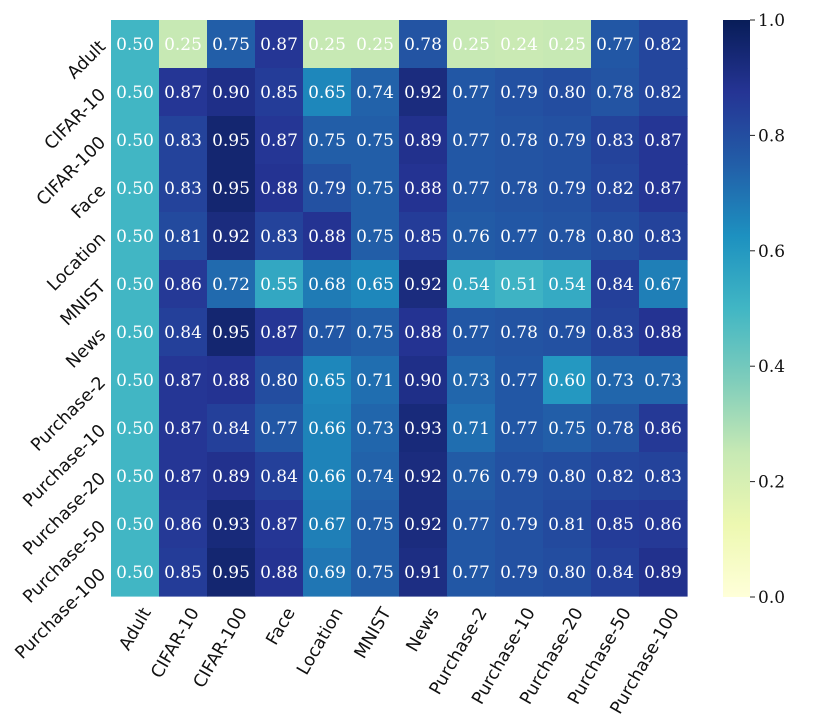  I want to click on cell-value-label: 0.91, so click(423, 573).